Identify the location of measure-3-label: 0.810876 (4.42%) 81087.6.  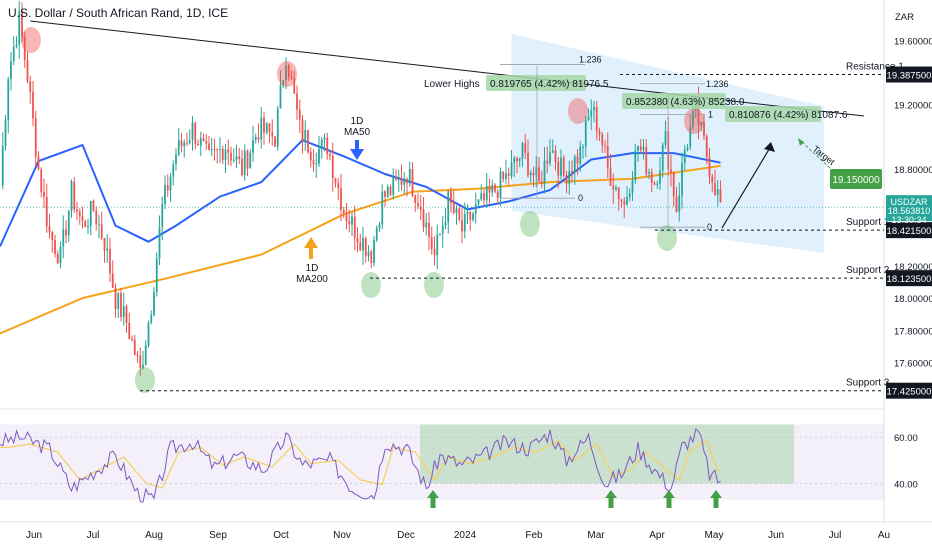
(788, 115).